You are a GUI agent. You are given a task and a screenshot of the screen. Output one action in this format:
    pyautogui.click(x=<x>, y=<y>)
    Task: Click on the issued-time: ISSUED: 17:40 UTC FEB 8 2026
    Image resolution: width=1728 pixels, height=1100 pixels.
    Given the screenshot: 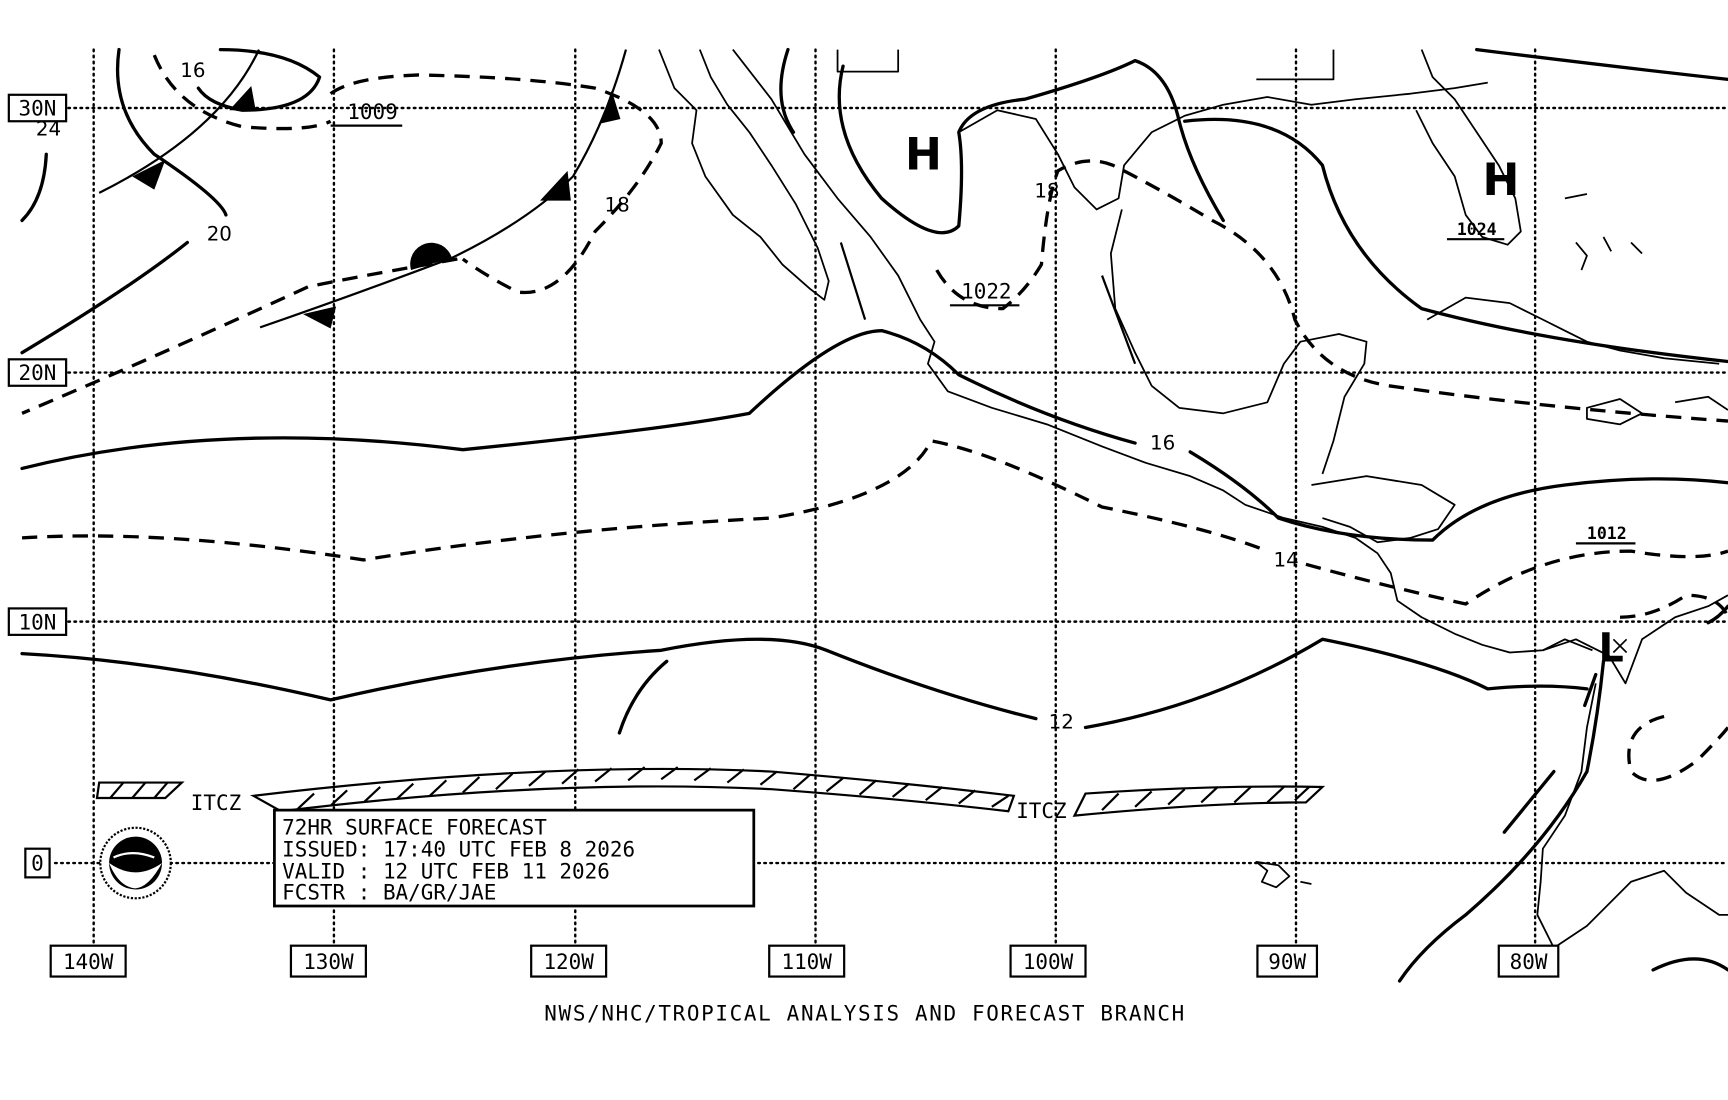 What is the action you would take?
    pyautogui.click(x=458, y=849)
    